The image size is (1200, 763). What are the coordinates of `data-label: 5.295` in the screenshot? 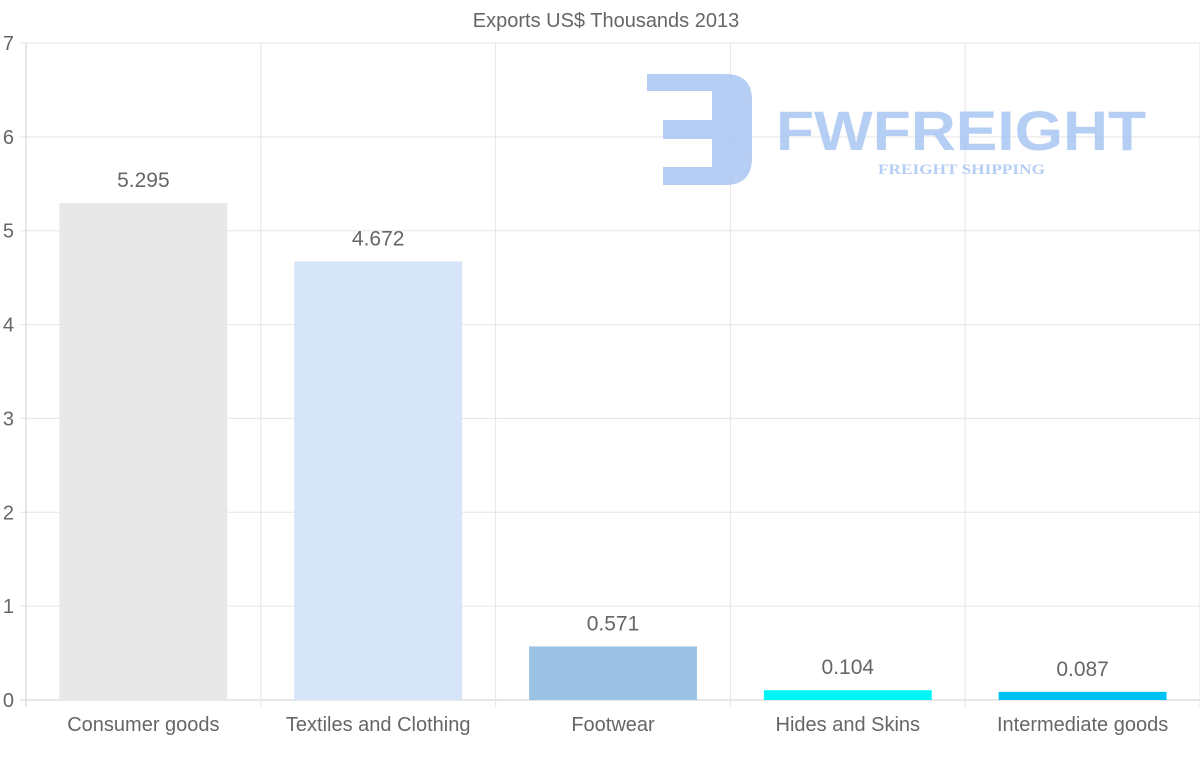 It's located at (143, 180).